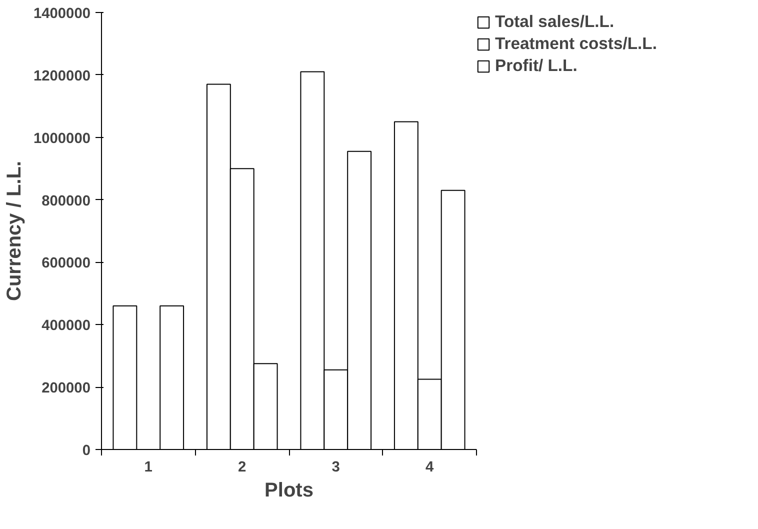 This screenshot has height=529, width=758. I want to click on y-tick-label: 800000, so click(66, 201).